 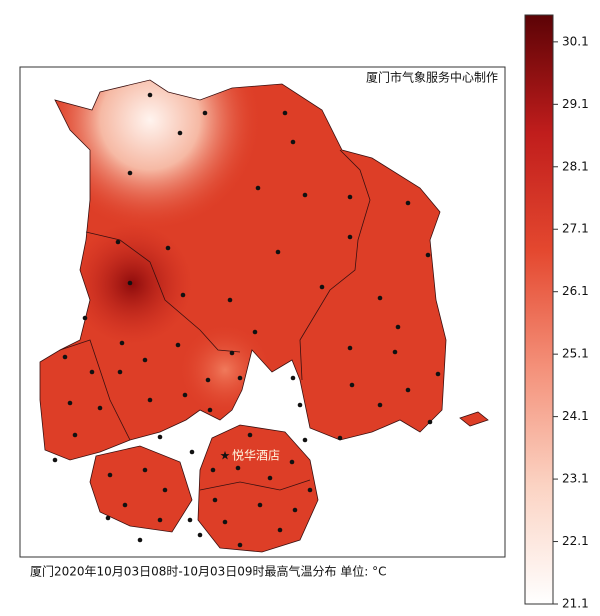 I want to click on credit: 厦门市气象服务中心制作, so click(x=432, y=77).